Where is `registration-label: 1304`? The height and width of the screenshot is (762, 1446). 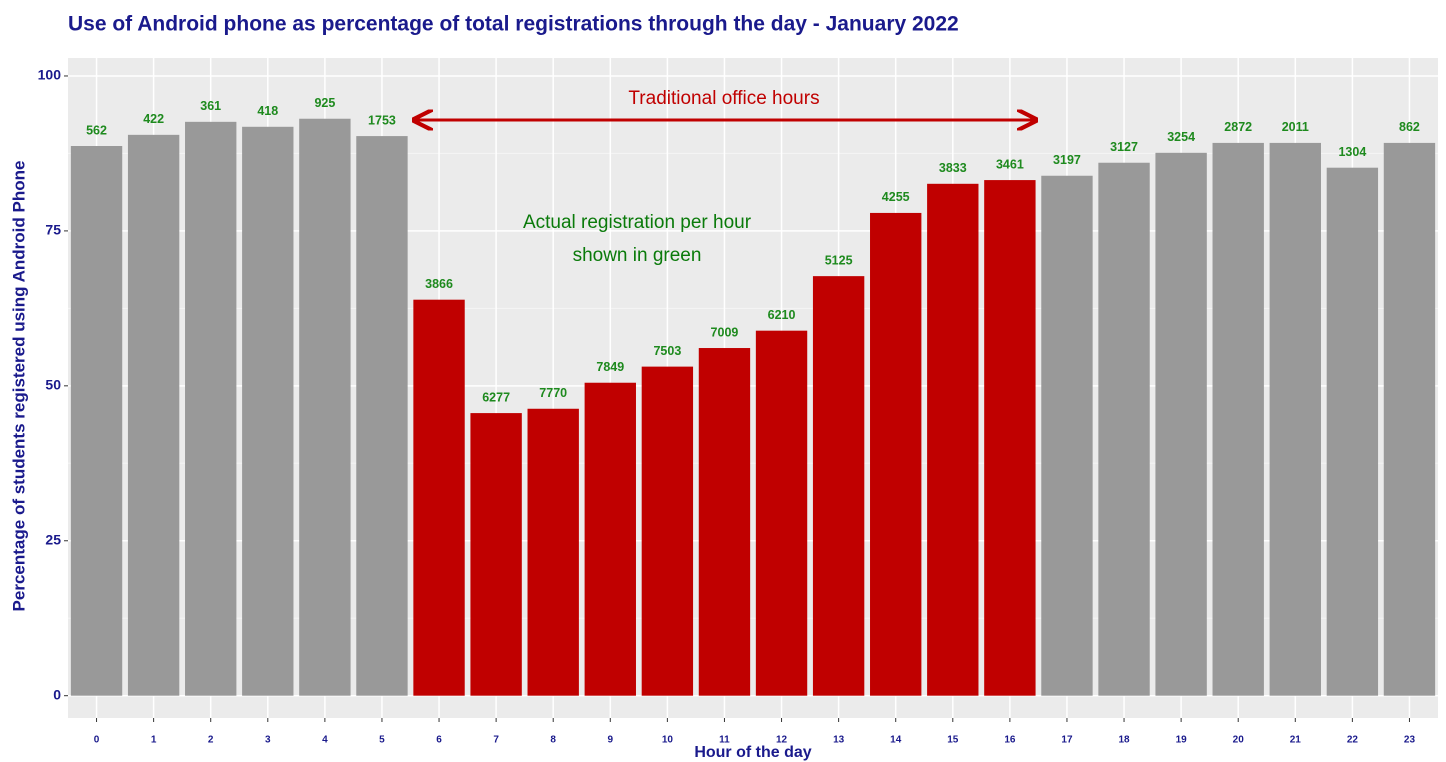 registration-label: 1304 is located at coordinates (1352, 152).